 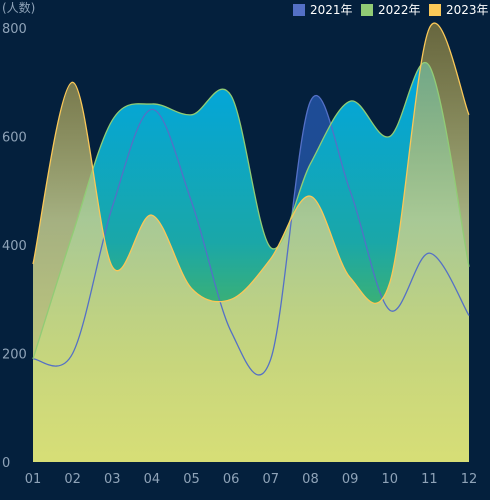 I want to click on legend: 2021年 2022年 2023年, so click(x=391, y=10).